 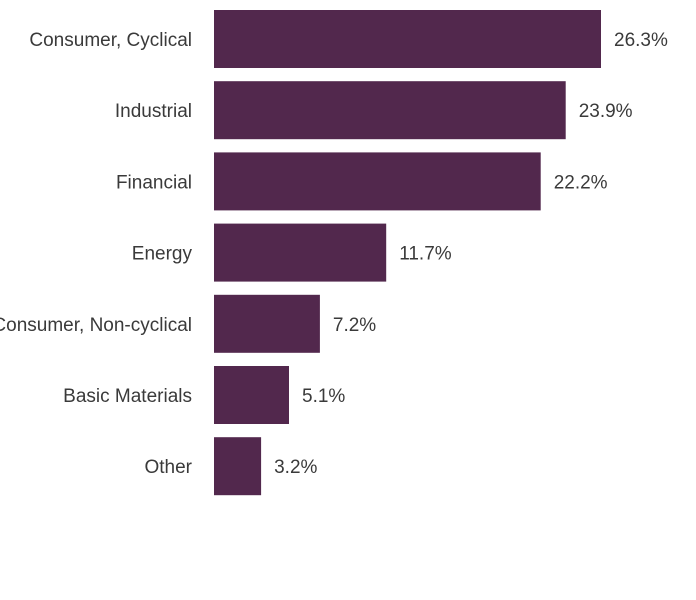 I want to click on category-label-3: Energy, so click(x=162, y=254).